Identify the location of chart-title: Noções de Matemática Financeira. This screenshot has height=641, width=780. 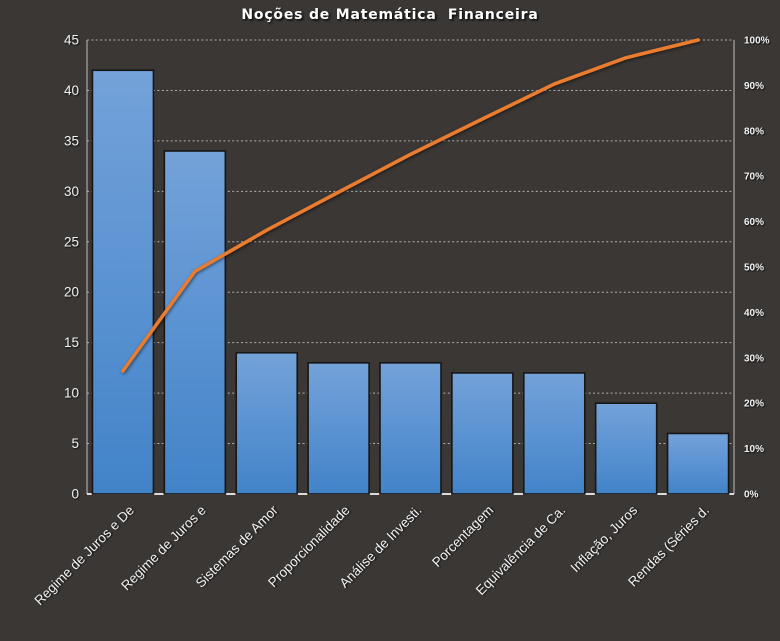
(390, 15).